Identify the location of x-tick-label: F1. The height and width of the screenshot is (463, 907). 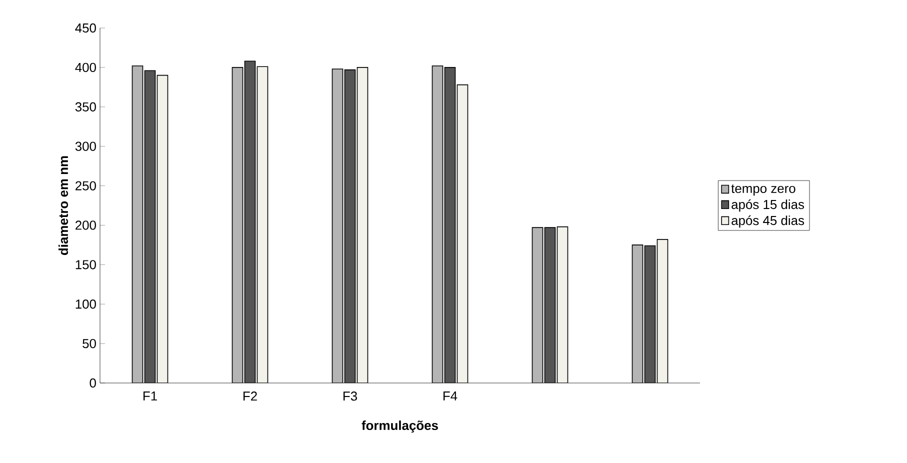
(150, 396).